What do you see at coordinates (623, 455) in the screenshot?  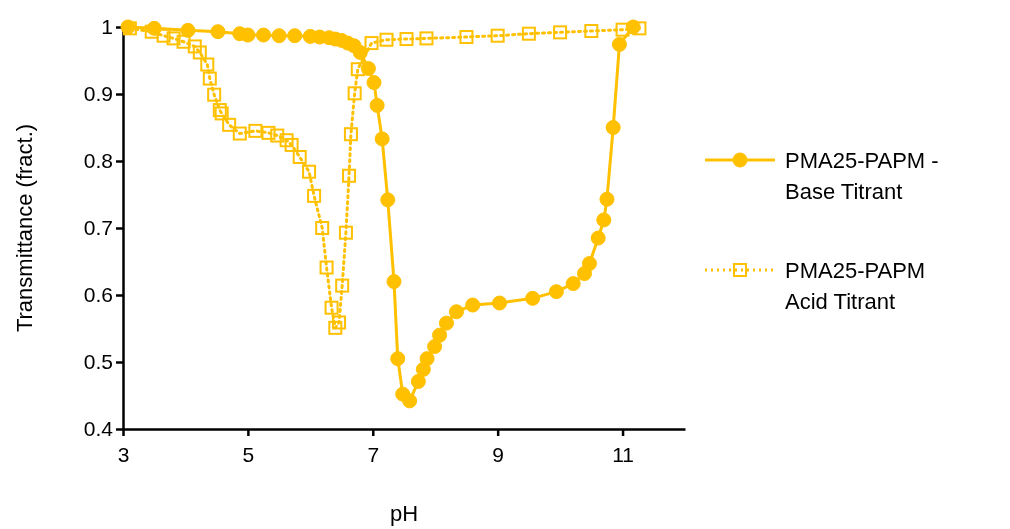 I see `x-tick-label: 11` at bounding box center [623, 455].